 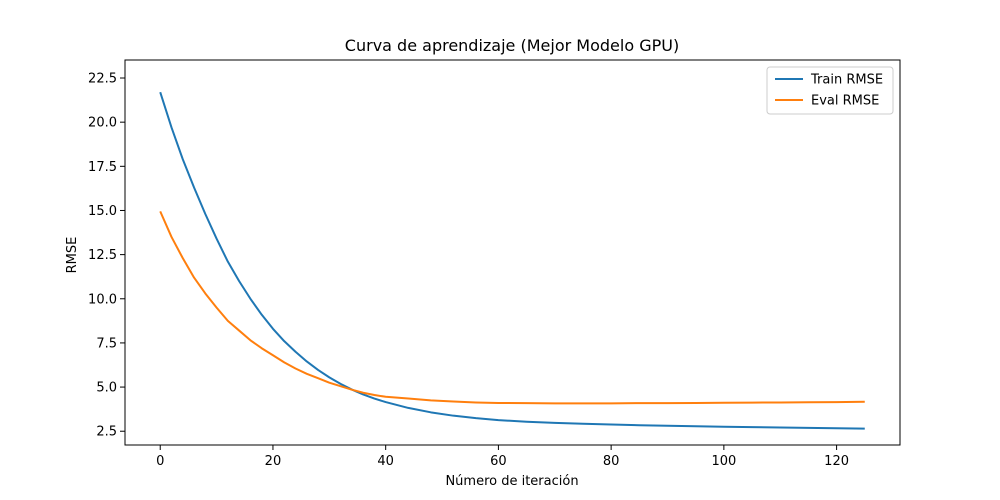 I want to click on y-tick-label: 22.5, so click(x=102, y=79).